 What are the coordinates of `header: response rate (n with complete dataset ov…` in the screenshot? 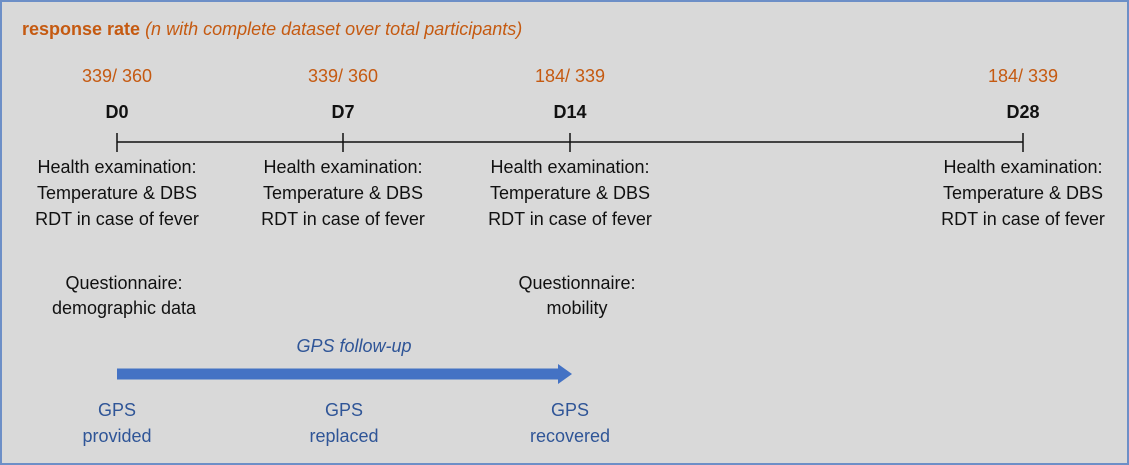 It's located at (272, 29).